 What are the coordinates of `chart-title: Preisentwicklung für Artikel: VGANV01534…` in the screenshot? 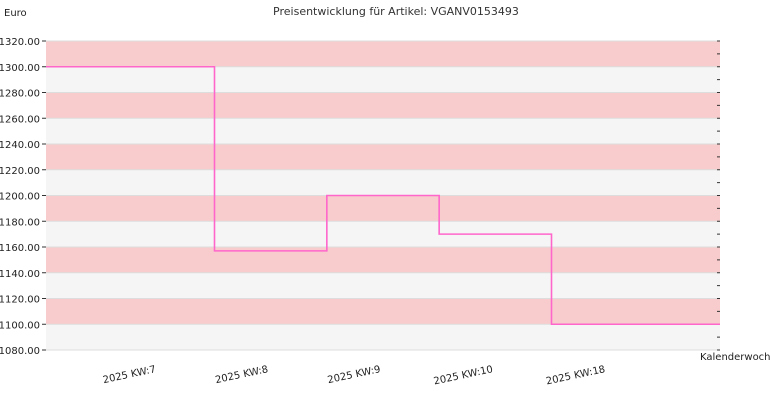 It's located at (396, 11).